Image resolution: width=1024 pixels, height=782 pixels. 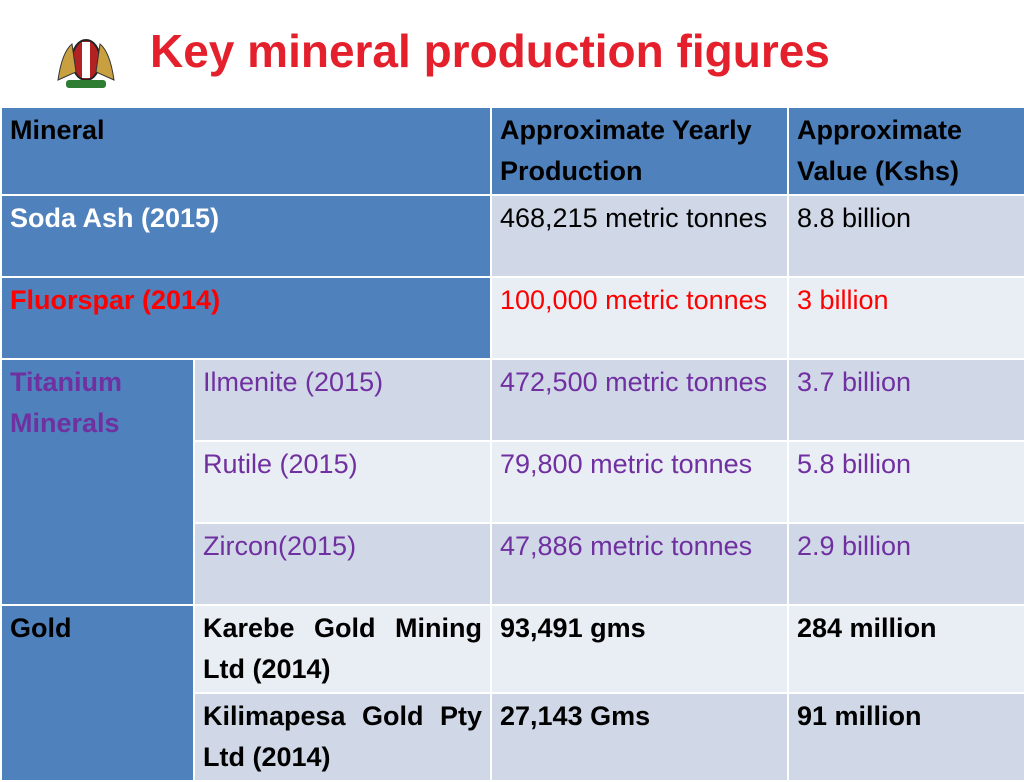 What do you see at coordinates (639, 649) in the screenshot?
I see `cell: 93,491 gms` at bounding box center [639, 649].